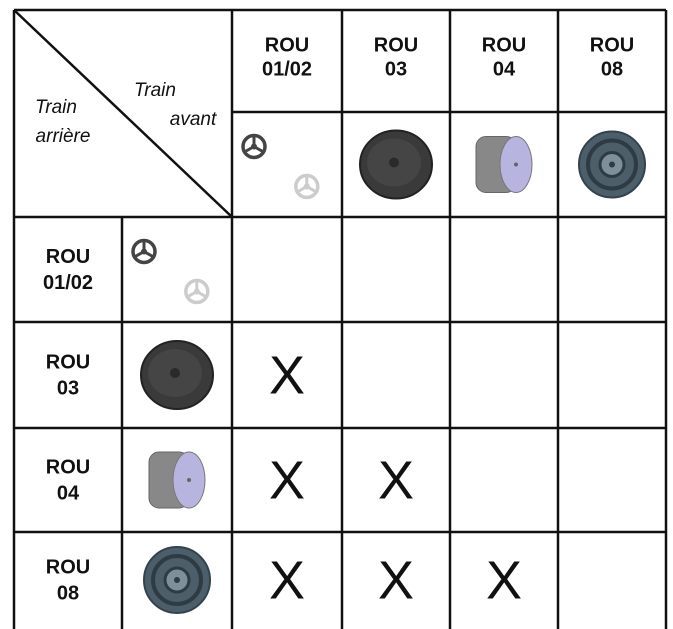  Describe the element at coordinates (68, 388) in the screenshot. I see `row-header: 03` at that location.